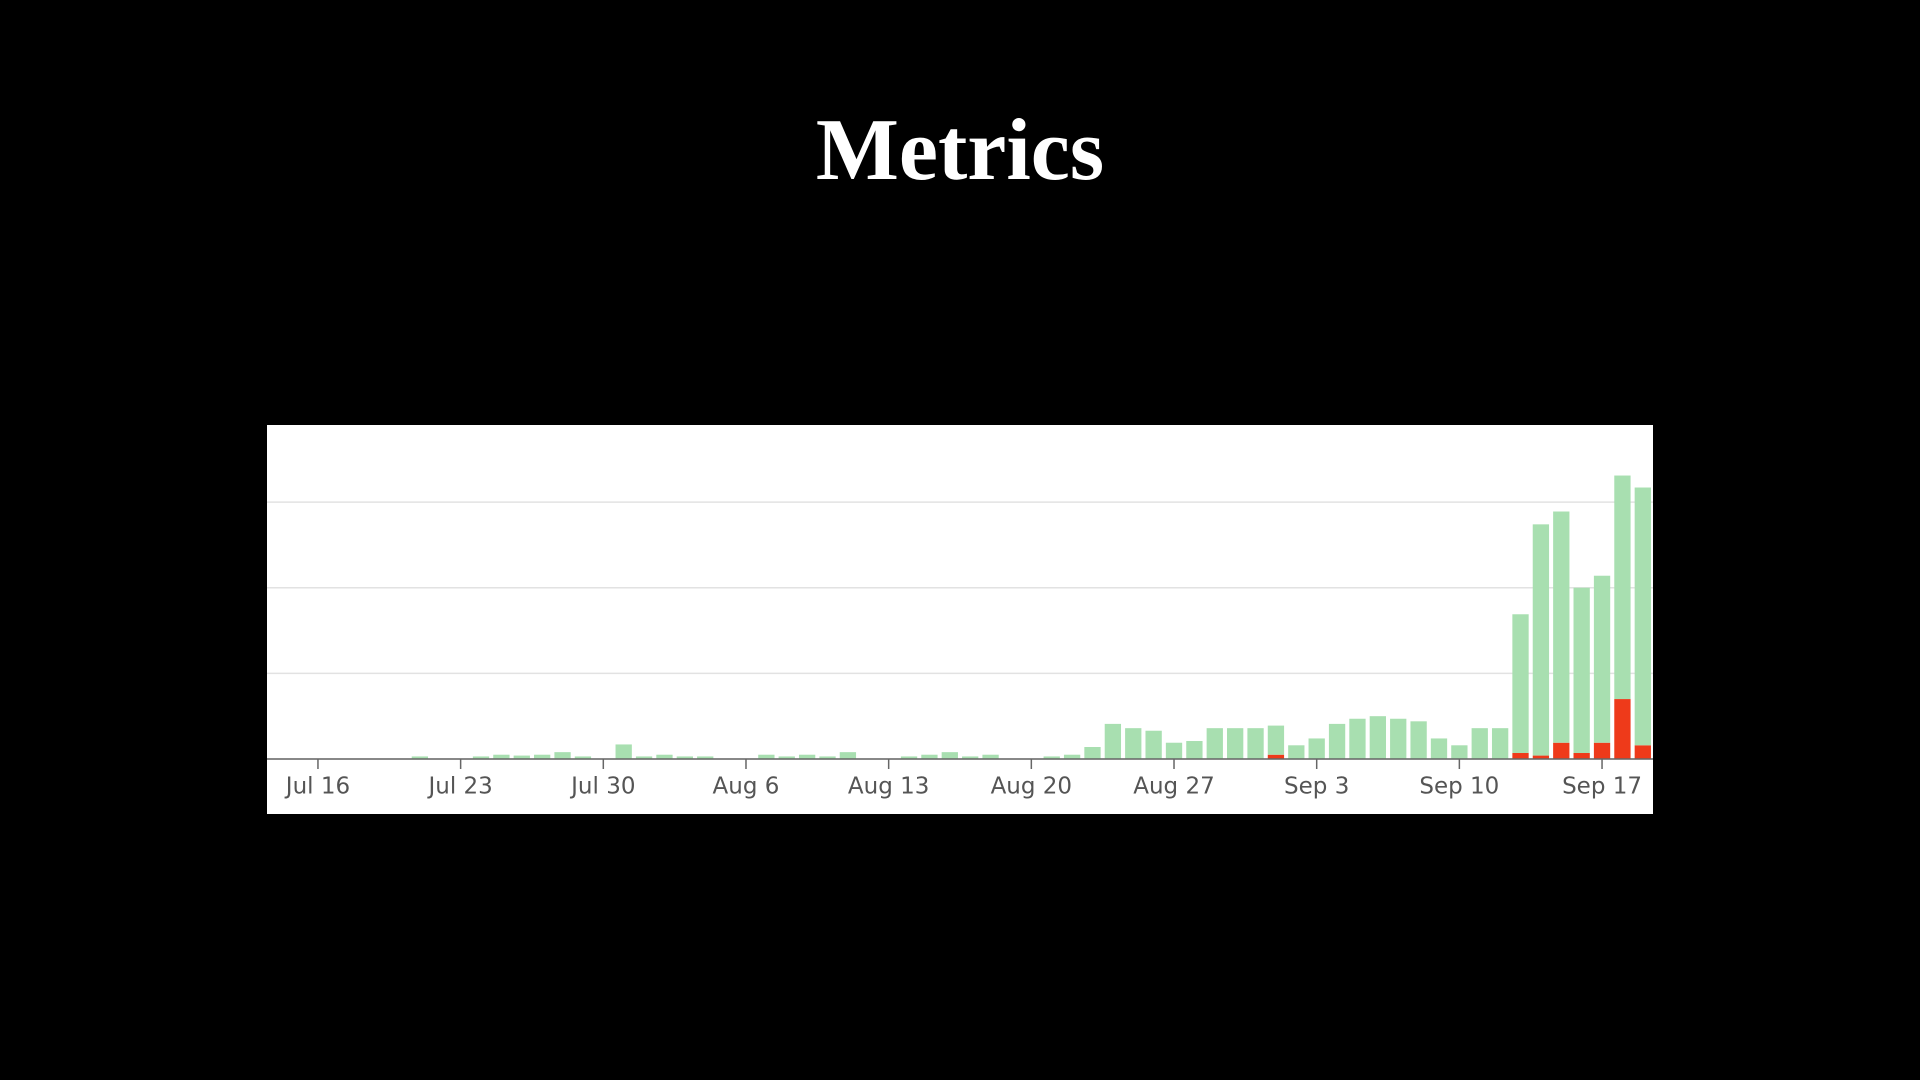 The height and width of the screenshot is (1080, 1920). Describe the element at coordinates (317, 787) in the screenshot. I see `x-tick-label: Jul 16` at that location.